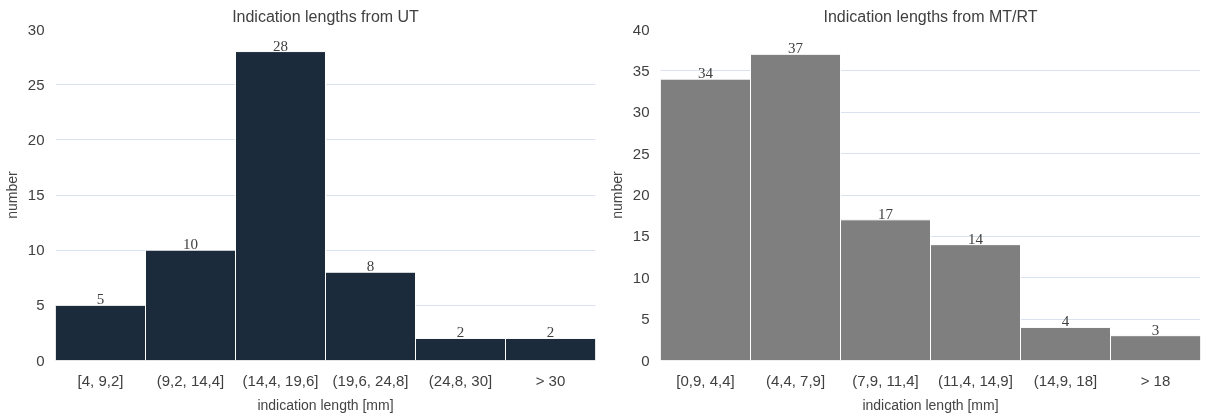  Describe the element at coordinates (930, 16) in the screenshot. I see `chart-title: Indication lengths from MT/RT` at that location.